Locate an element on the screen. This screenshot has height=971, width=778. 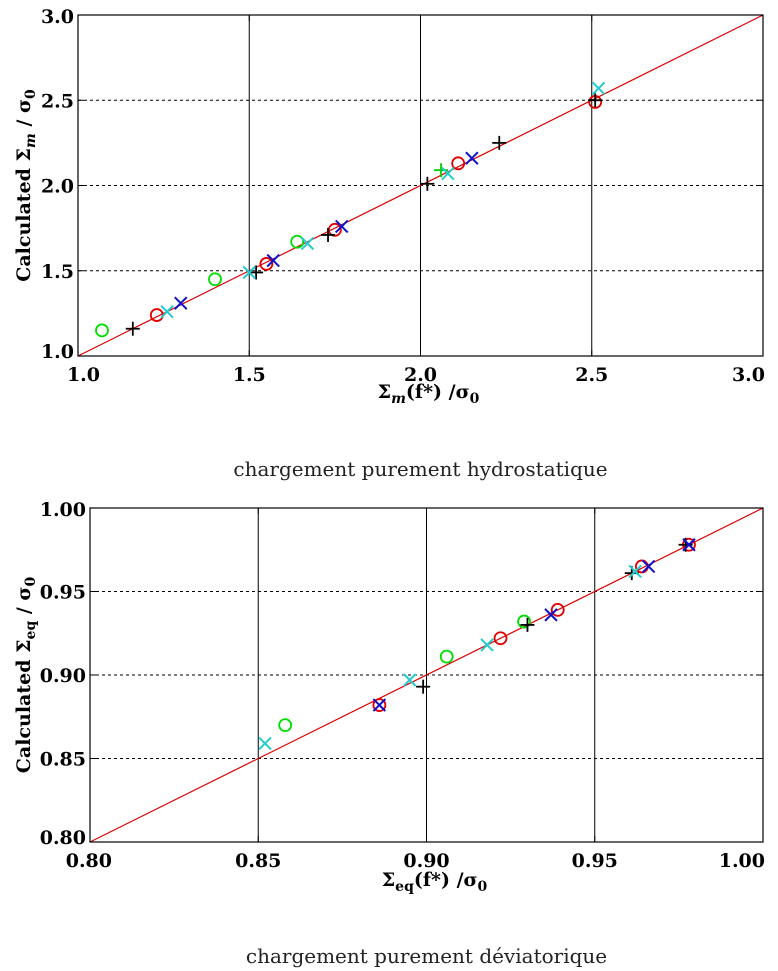
chart-caption: chargement purement déviatorique is located at coordinates (426, 956).